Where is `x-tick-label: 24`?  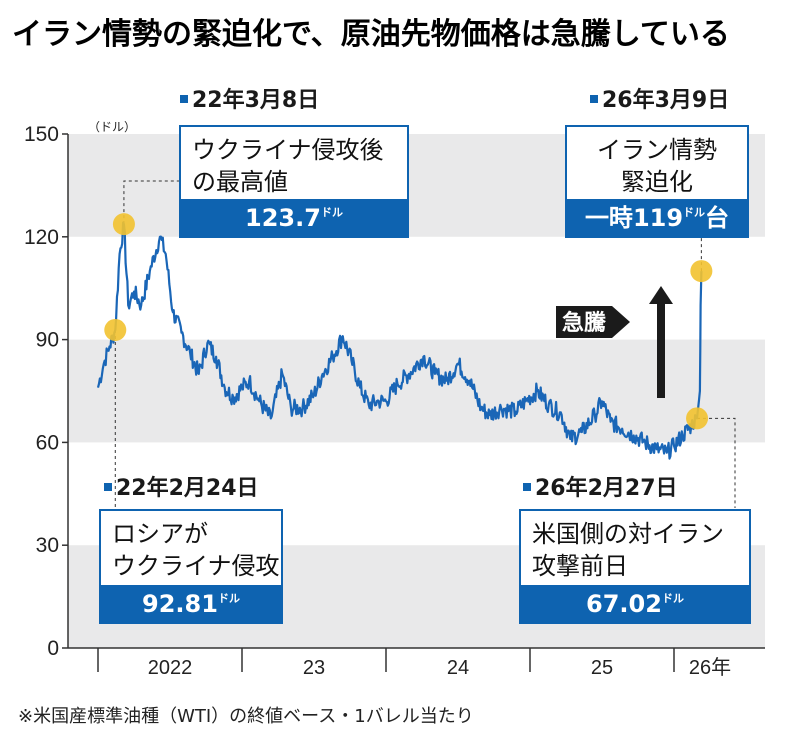 x-tick-label: 24 is located at coordinates (458, 668).